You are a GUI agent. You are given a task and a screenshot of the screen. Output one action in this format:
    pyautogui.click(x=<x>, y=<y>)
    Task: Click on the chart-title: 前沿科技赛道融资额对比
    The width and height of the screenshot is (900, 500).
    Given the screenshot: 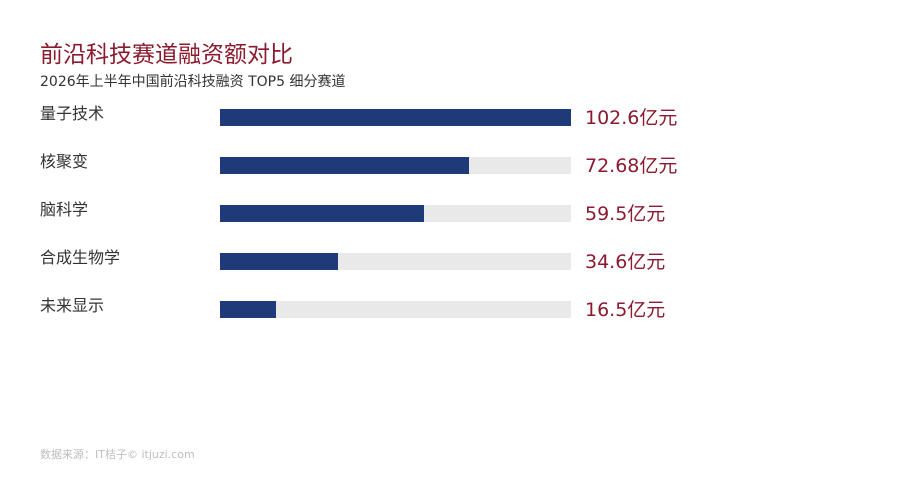 What is the action you would take?
    pyautogui.click(x=166, y=55)
    